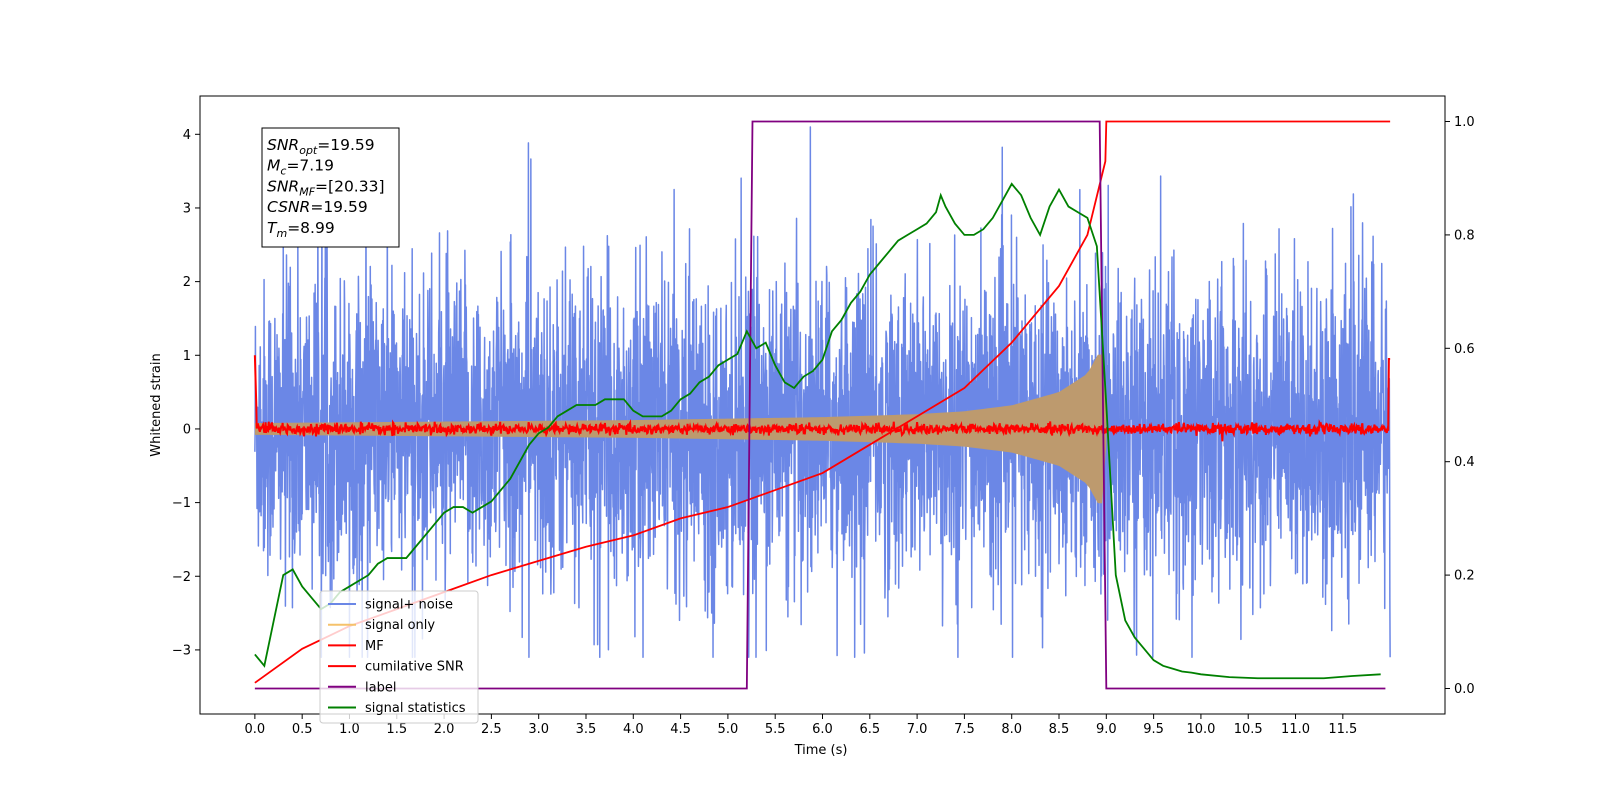  I want to click on y-left-tick-label: 3, so click(187, 208).